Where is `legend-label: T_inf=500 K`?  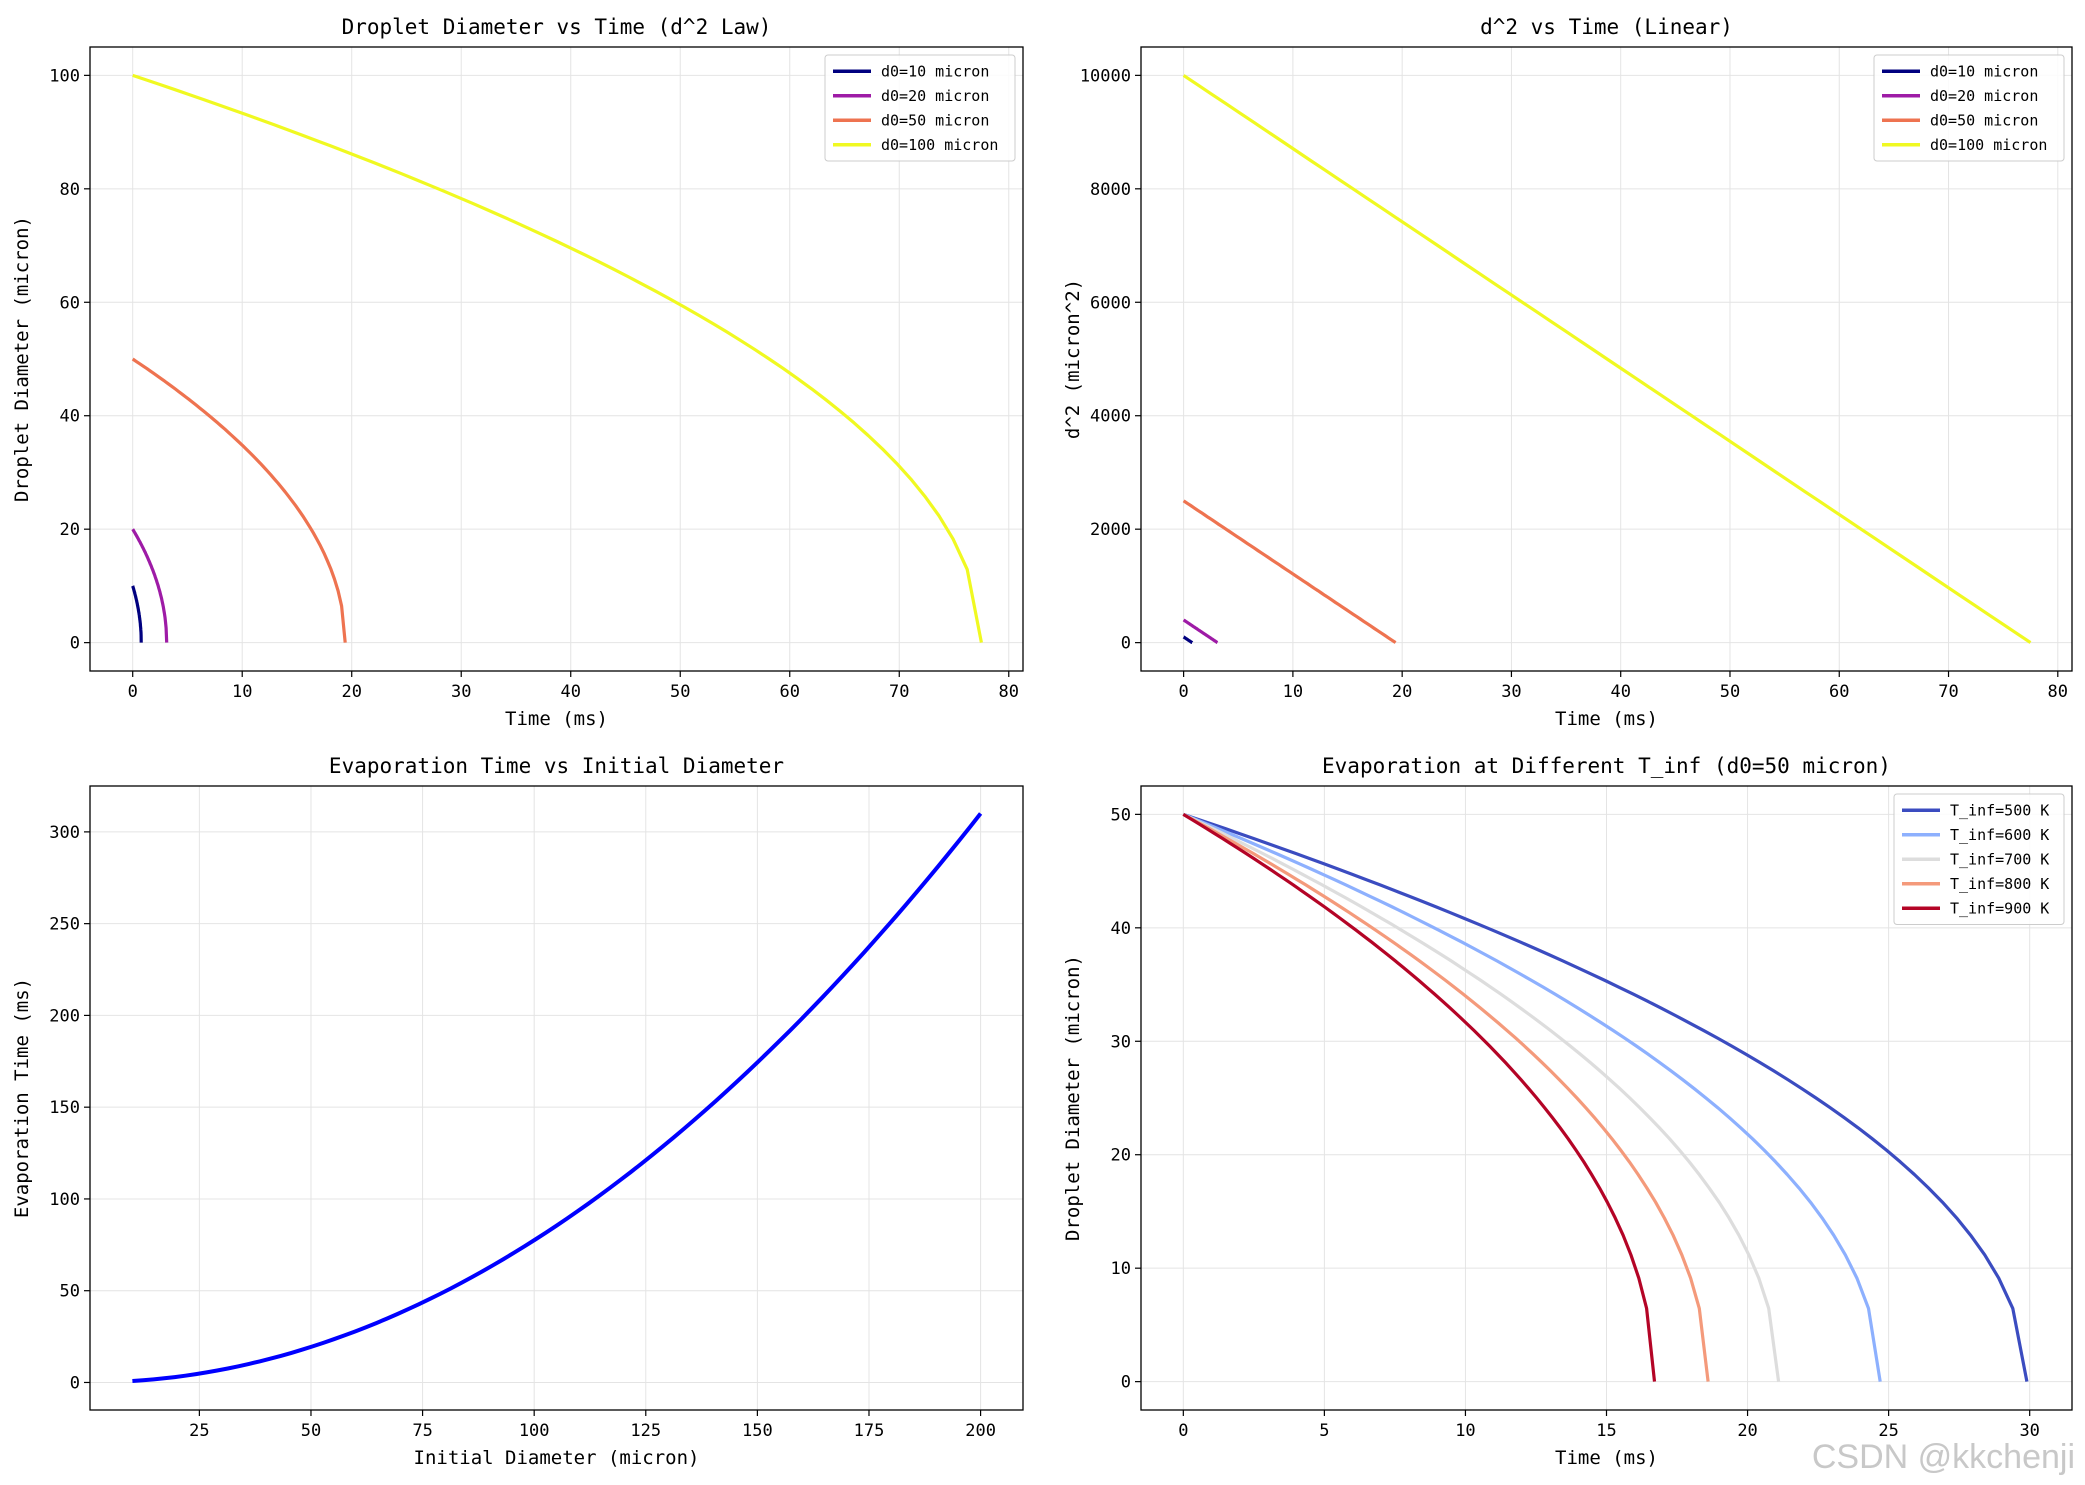 legend-label: T_inf=500 K is located at coordinates (1999, 810).